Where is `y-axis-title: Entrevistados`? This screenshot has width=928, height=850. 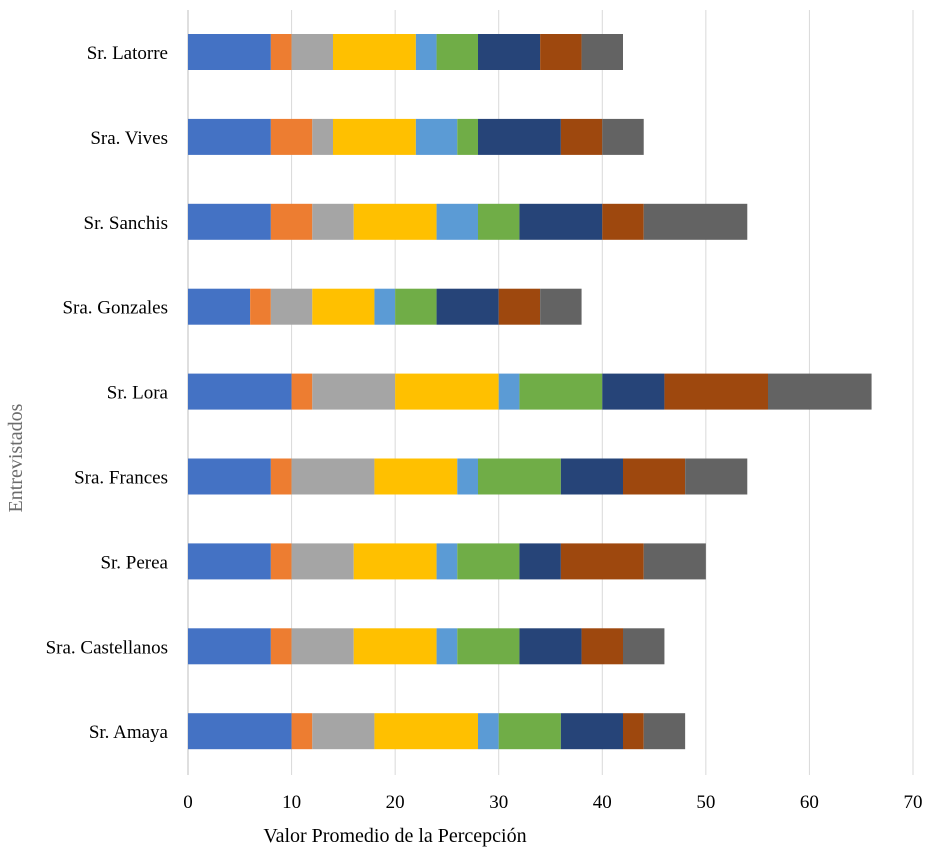 y-axis-title: Entrevistados is located at coordinates (16, 457).